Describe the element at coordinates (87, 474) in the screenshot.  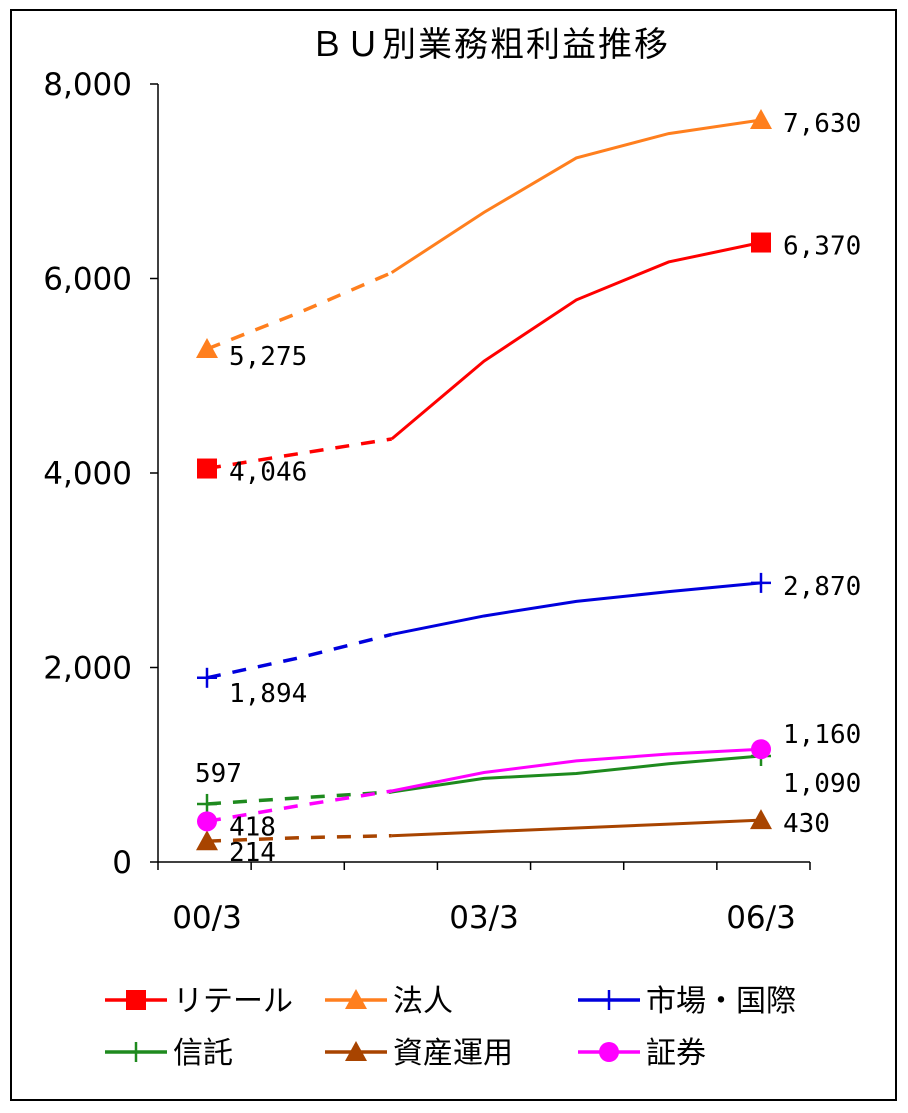
I see `y-tick-label: 4,000` at that location.